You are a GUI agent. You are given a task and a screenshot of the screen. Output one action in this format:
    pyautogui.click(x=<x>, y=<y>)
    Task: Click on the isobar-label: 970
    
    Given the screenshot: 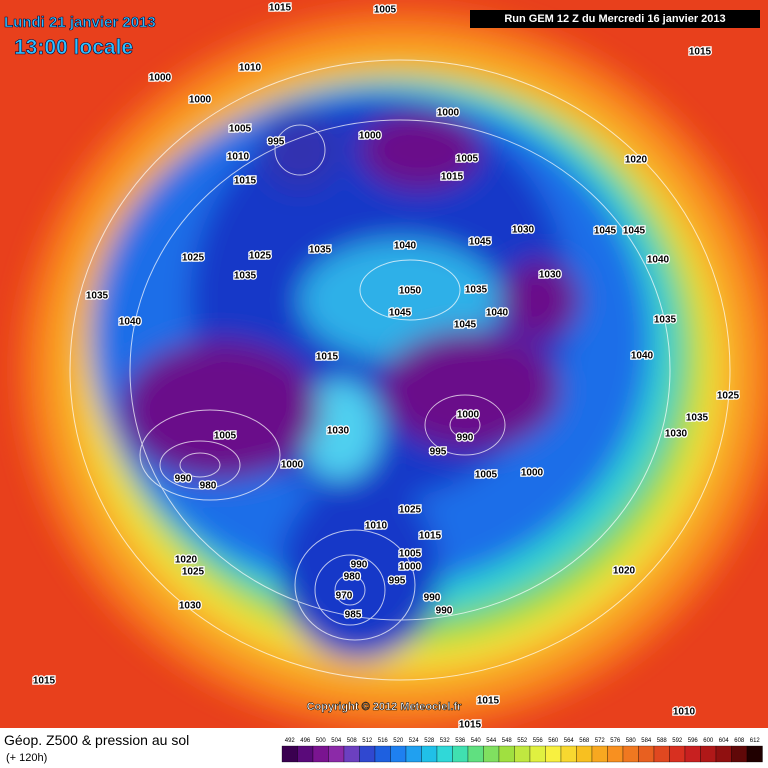 What is the action you would take?
    pyautogui.click(x=344, y=596)
    